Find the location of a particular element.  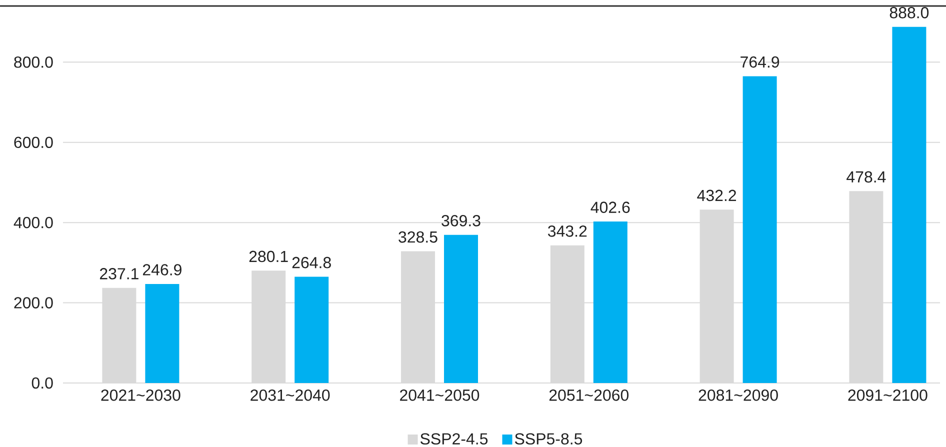

y-tick-label: 800.0 is located at coordinates (33, 62).